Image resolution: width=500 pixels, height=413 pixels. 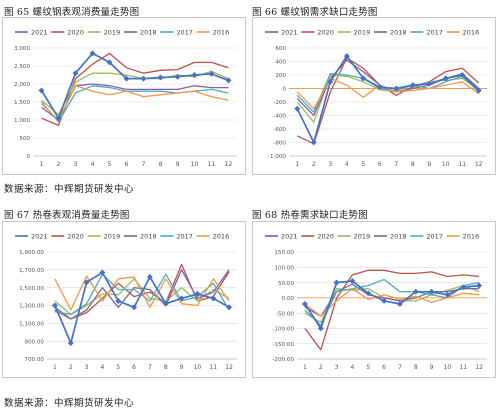 I want to click on series-2021, so click(x=135, y=86).